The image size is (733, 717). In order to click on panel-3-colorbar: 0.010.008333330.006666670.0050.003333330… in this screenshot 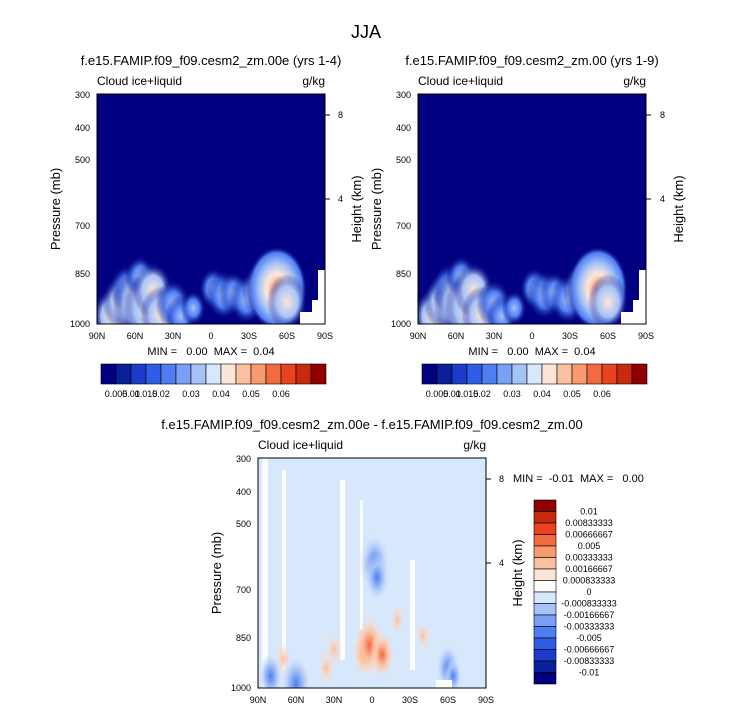, I will do `click(575, 592)`.